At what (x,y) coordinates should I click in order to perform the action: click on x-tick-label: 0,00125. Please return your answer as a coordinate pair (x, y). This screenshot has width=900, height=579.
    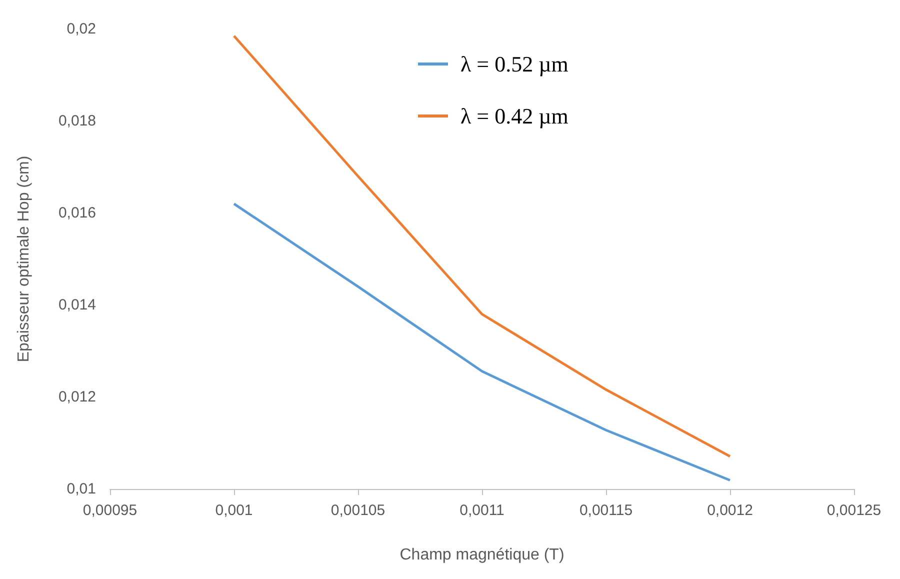
    Looking at the image, I should click on (854, 510).